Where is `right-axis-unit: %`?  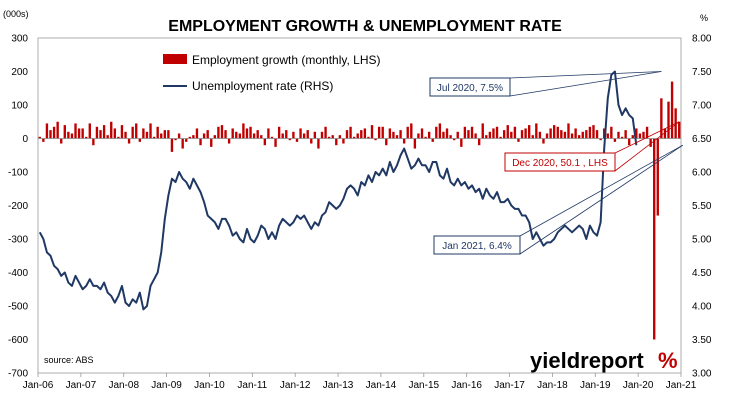 right-axis-unit: % is located at coordinates (704, 18).